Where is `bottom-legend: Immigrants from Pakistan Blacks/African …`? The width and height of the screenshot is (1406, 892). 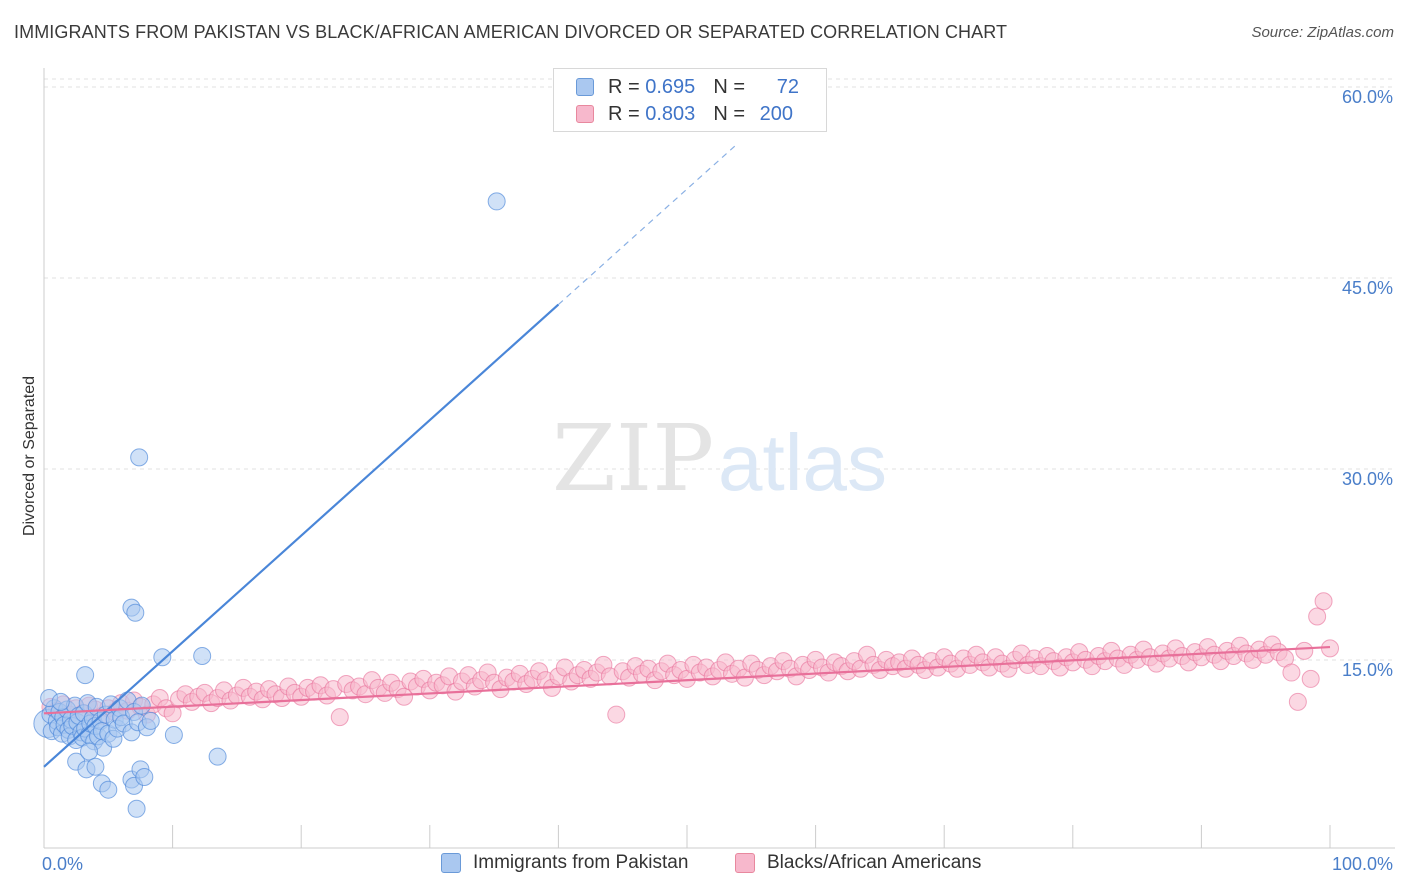 bottom-legend: Immigrants from Pakistan Blacks/African … is located at coordinates (703, 865).